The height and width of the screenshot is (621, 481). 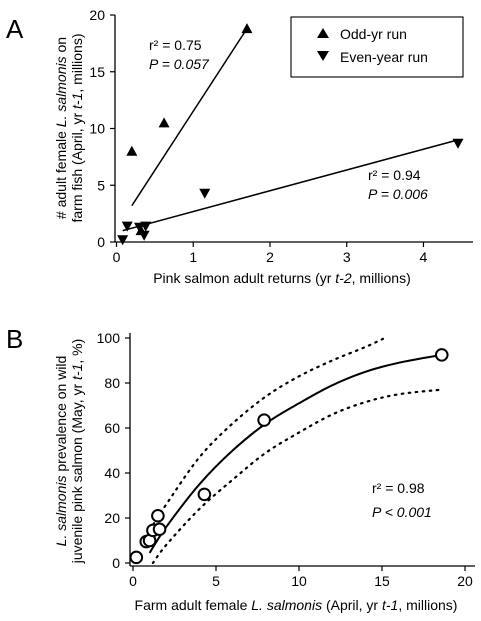 I want to click on panel-a-x-tick-label: 3, so click(x=347, y=257).